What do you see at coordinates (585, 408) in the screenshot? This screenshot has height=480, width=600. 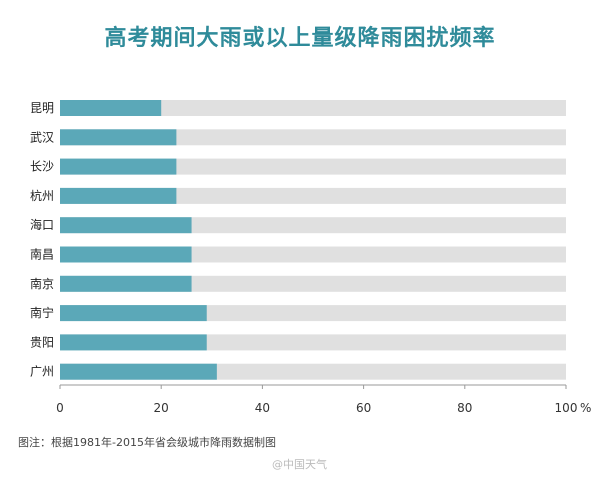 I see `x-unit-label: %` at bounding box center [585, 408].